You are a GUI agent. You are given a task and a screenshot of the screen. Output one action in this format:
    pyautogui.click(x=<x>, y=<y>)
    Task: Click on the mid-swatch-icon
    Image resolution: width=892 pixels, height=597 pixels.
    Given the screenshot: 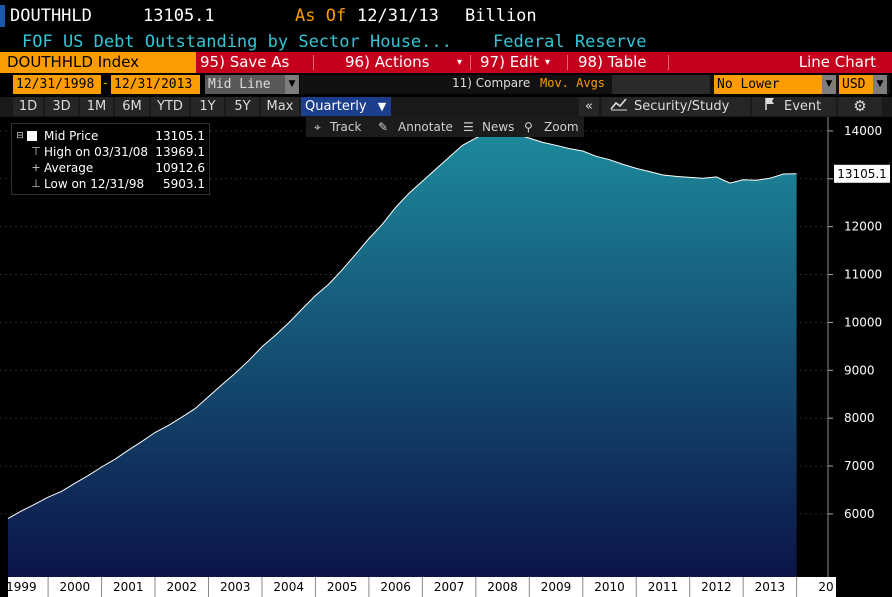 What is the action you would take?
    pyautogui.click(x=32, y=136)
    